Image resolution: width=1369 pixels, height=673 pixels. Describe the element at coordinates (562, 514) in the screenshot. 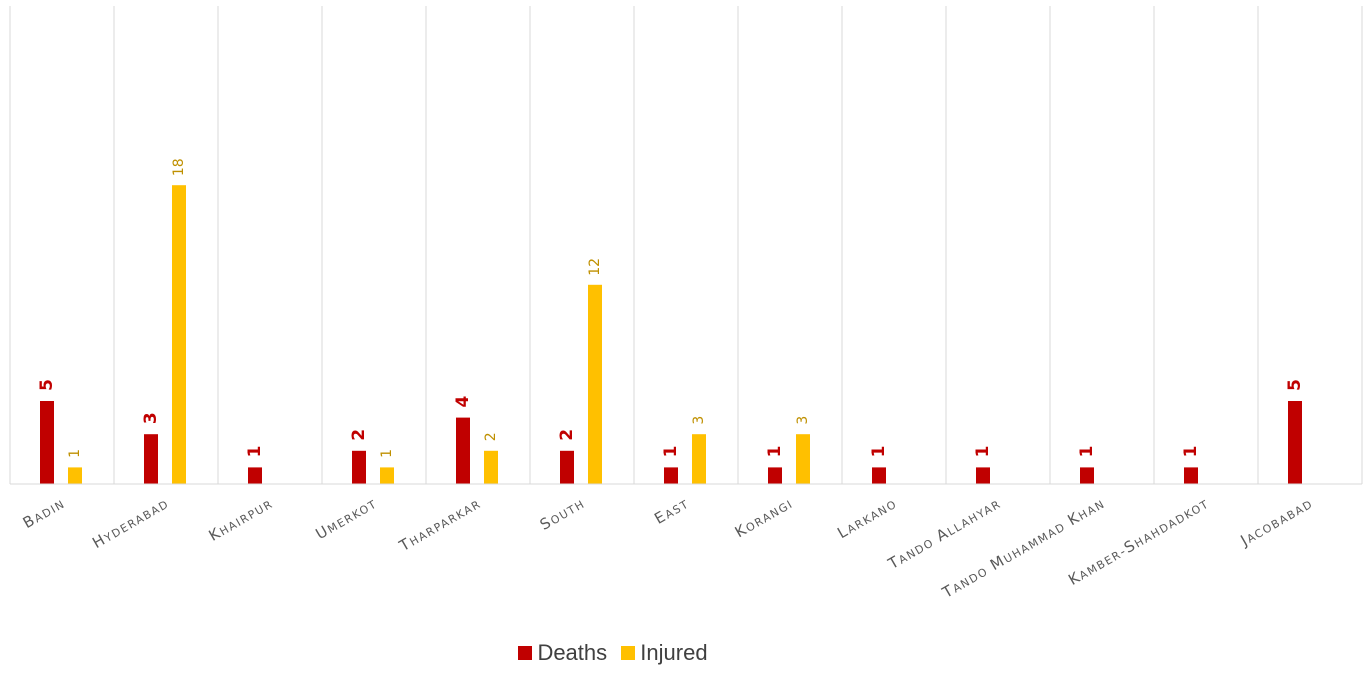

I see `x-tick-label-south: SOUTH` at that location.